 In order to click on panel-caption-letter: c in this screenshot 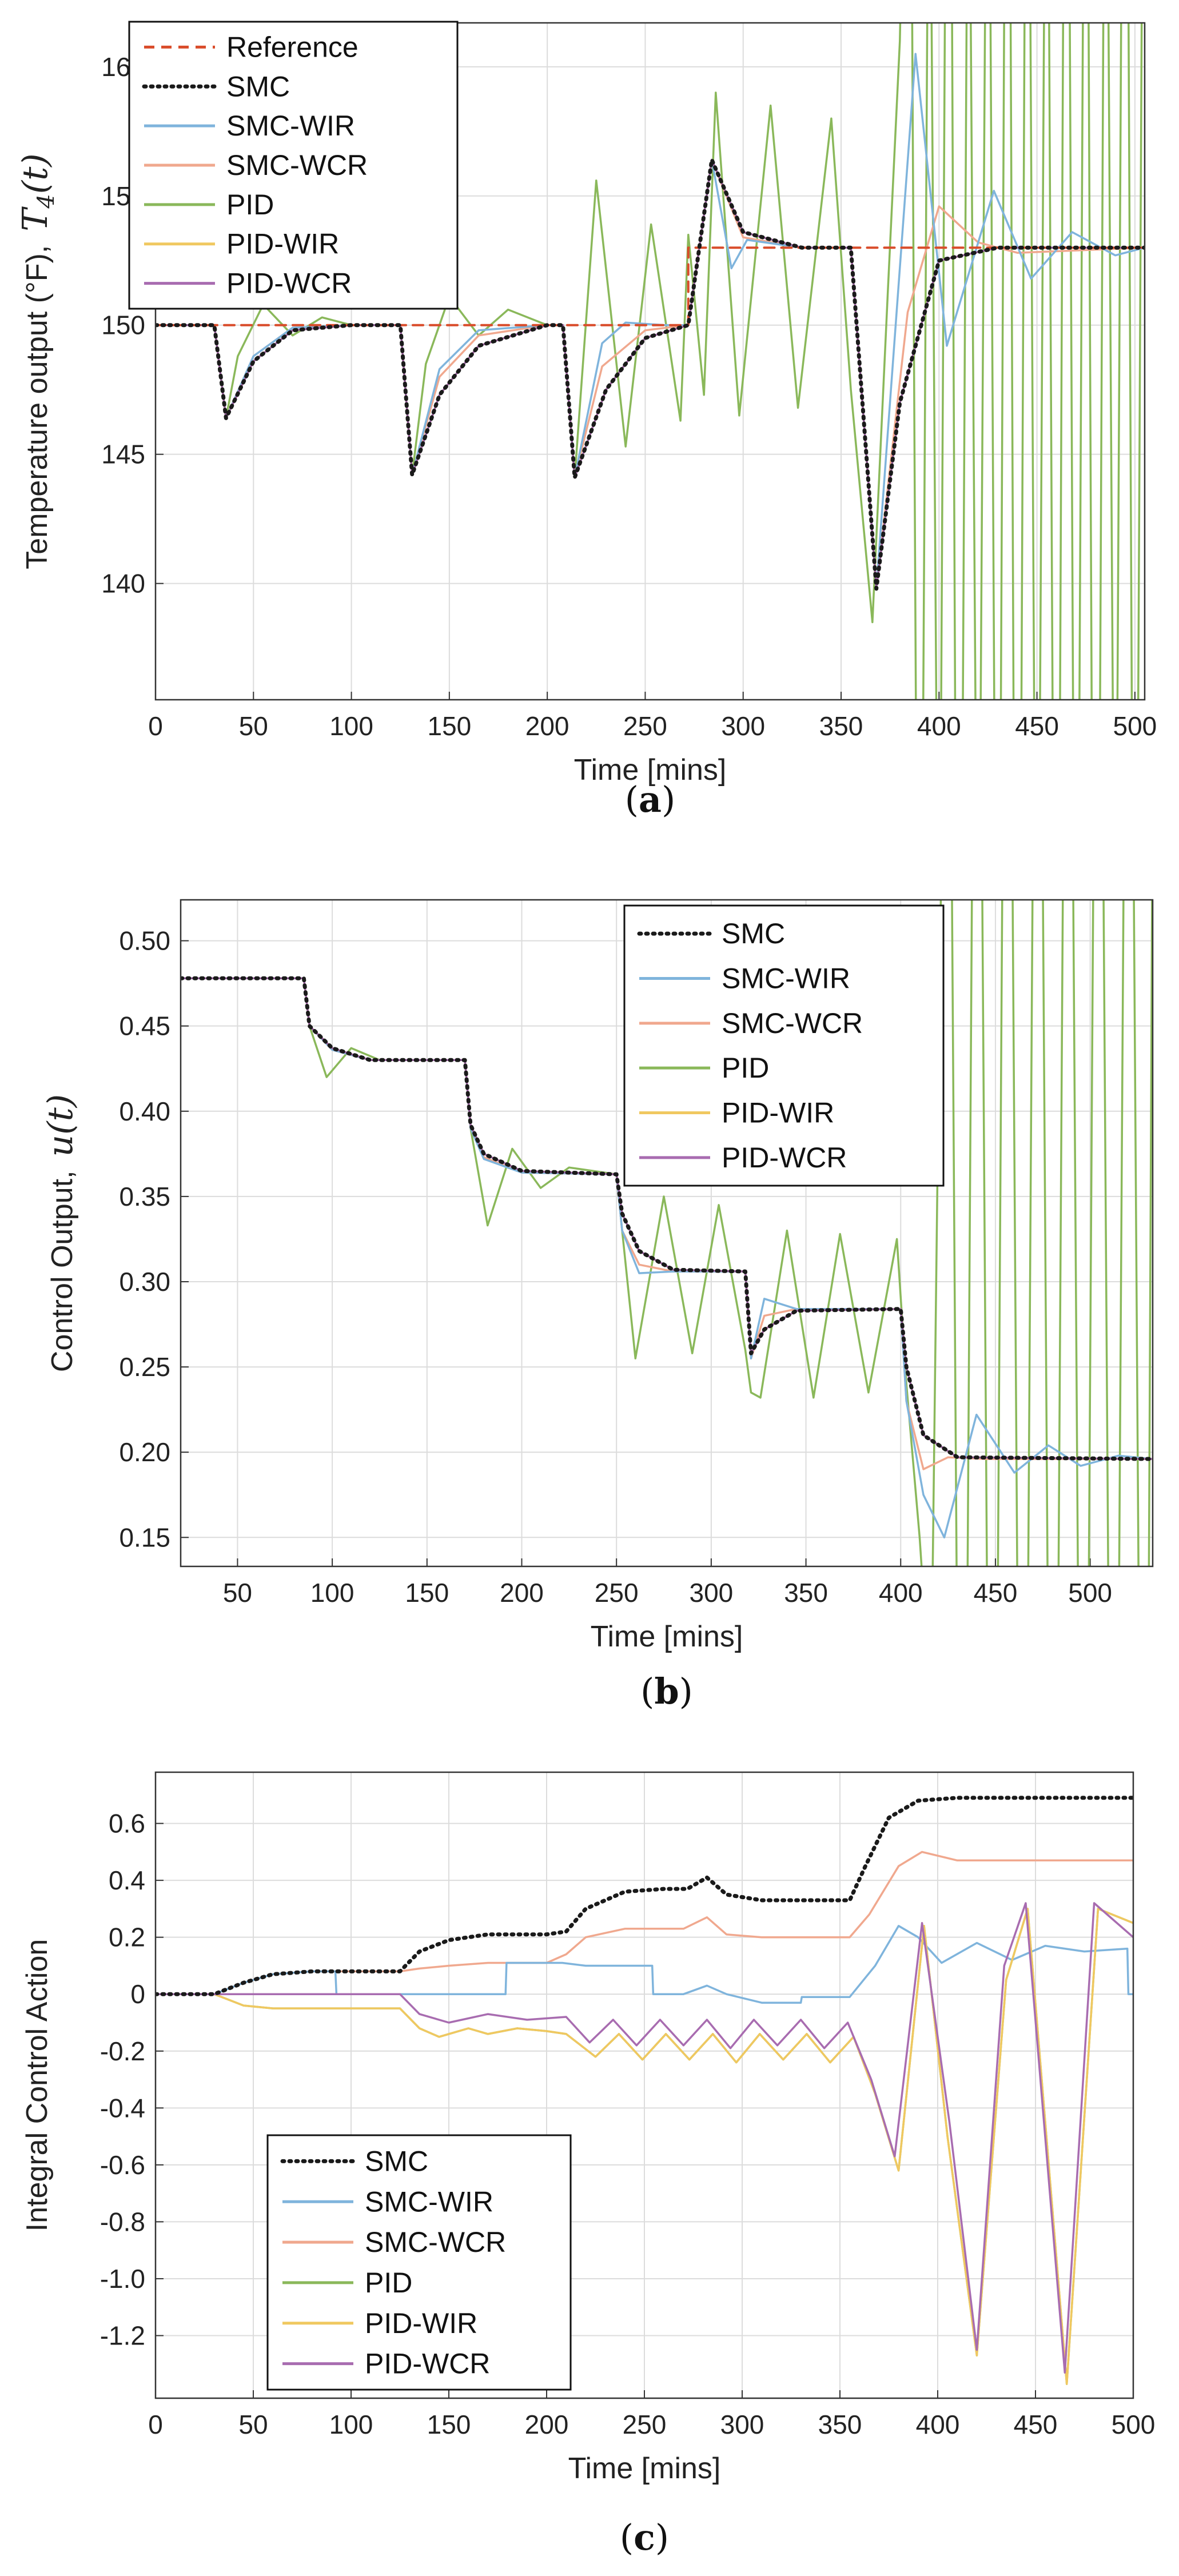, I will do `click(644, 2537)`.